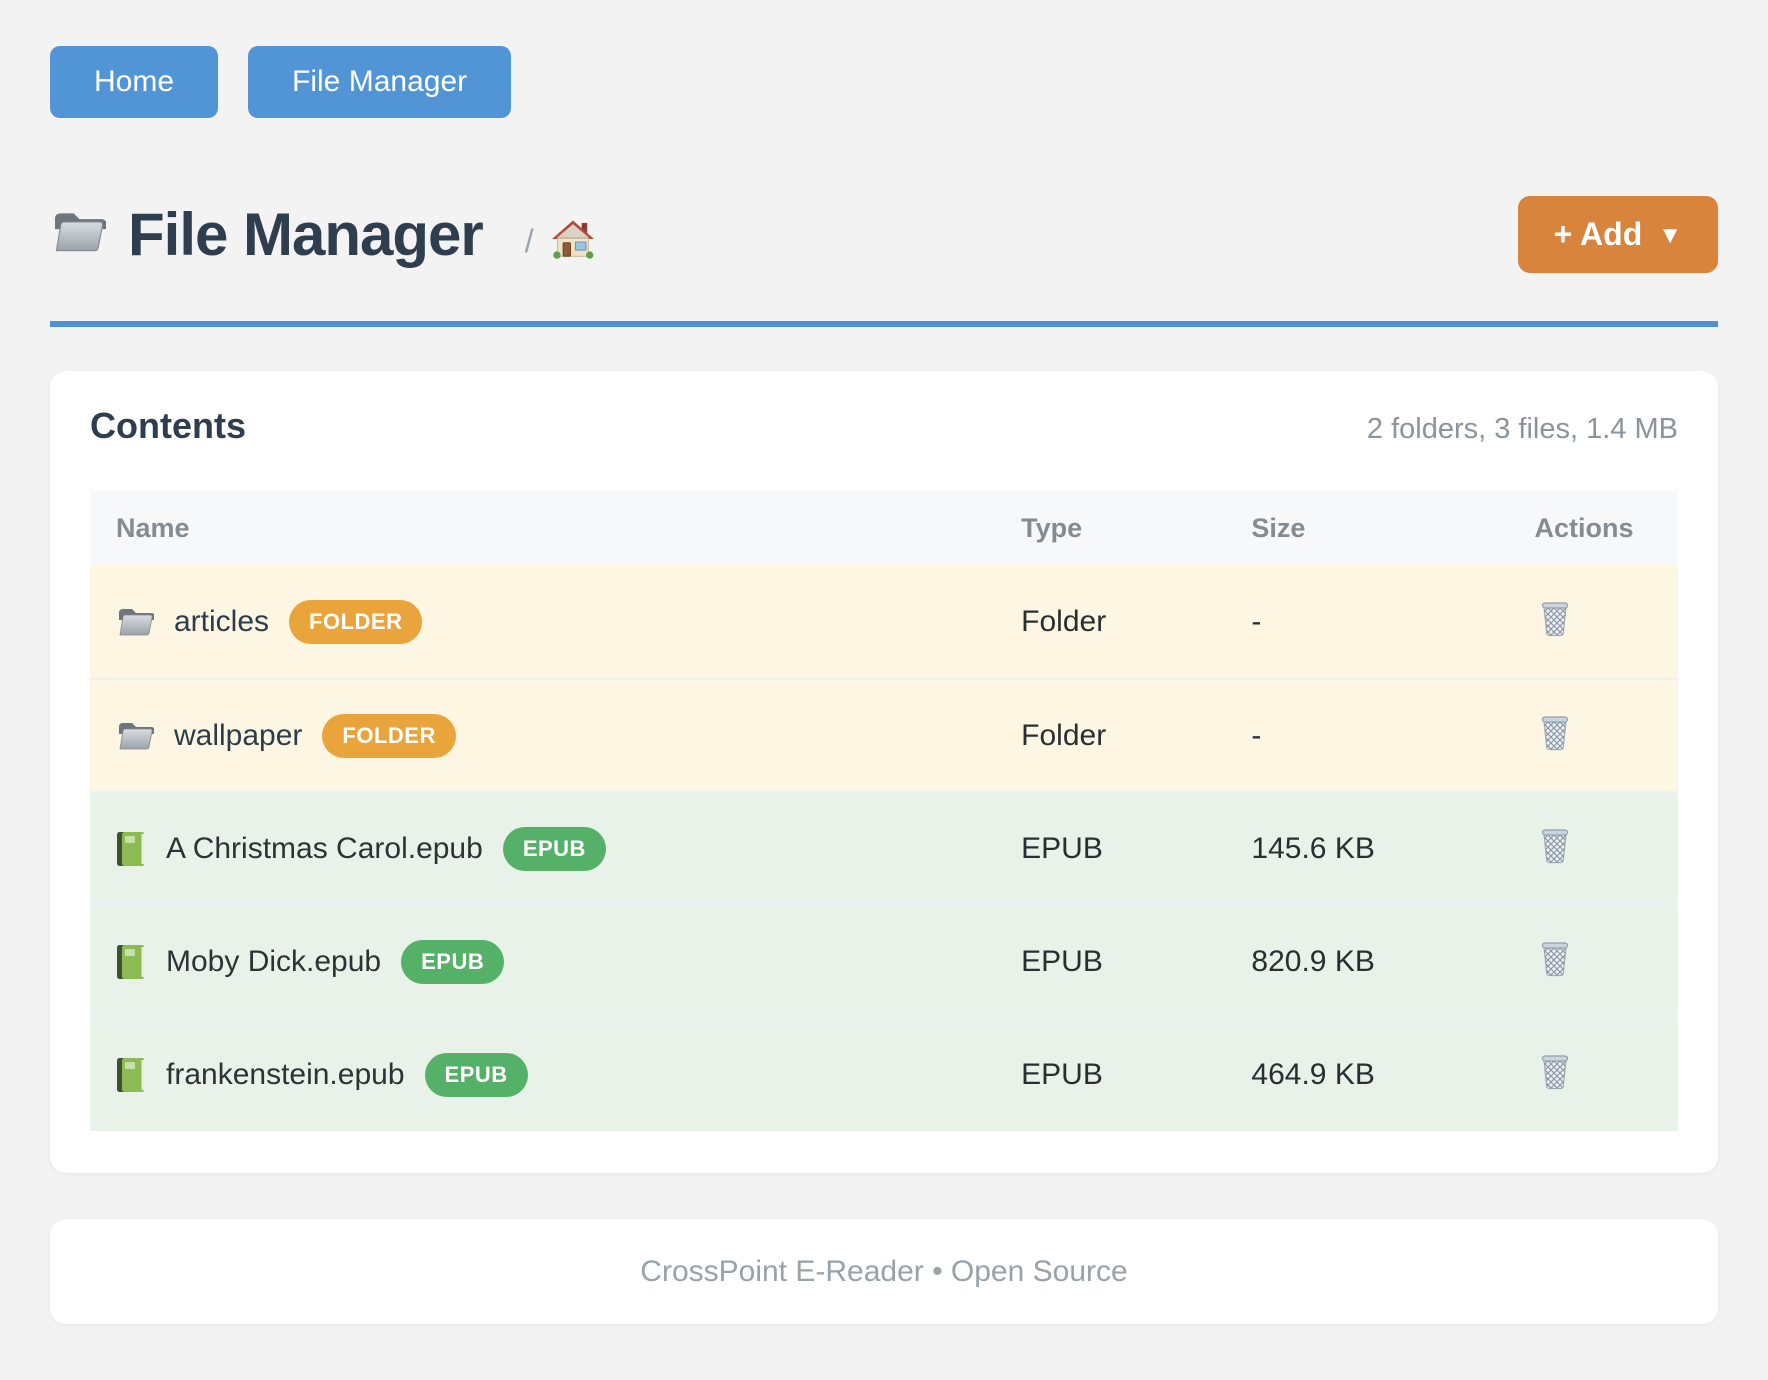  What do you see at coordinates (1670, 235) in the screenshot?
I see `chevron-down-icon: ▼` at bounding box center [1670, 235].